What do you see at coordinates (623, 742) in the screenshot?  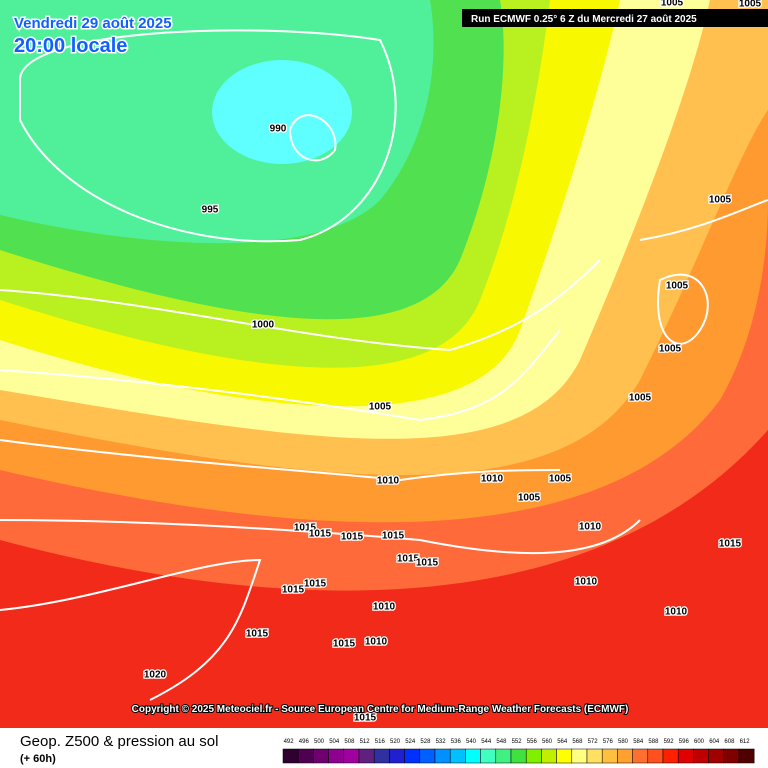 I see `legend-label: 580` at bounding box center [623, 742].